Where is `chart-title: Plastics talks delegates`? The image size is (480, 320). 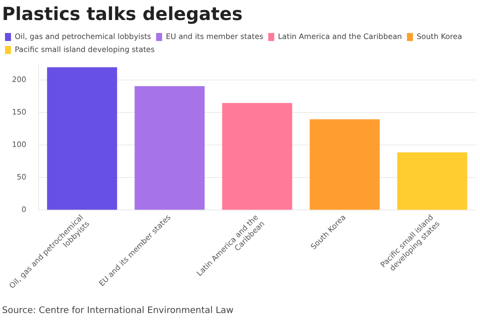
chart-title: Plastics talks delegates is located at coordinates (122, 15).